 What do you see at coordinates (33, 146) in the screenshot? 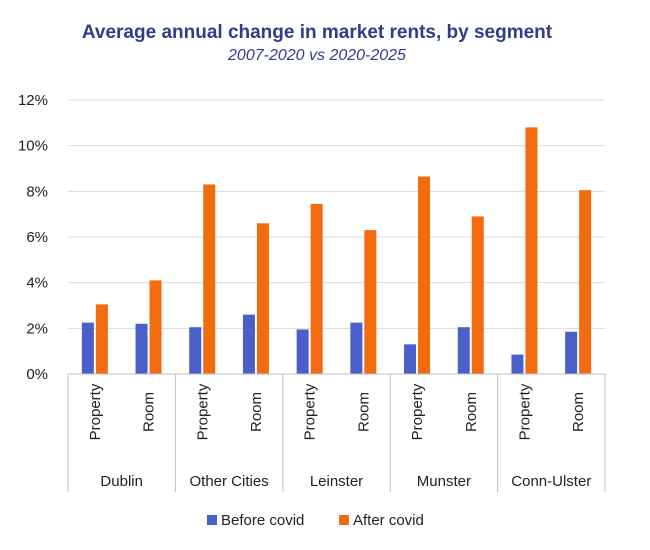
I see `y-tick-label: 10%` at bounding box center [33, 146].